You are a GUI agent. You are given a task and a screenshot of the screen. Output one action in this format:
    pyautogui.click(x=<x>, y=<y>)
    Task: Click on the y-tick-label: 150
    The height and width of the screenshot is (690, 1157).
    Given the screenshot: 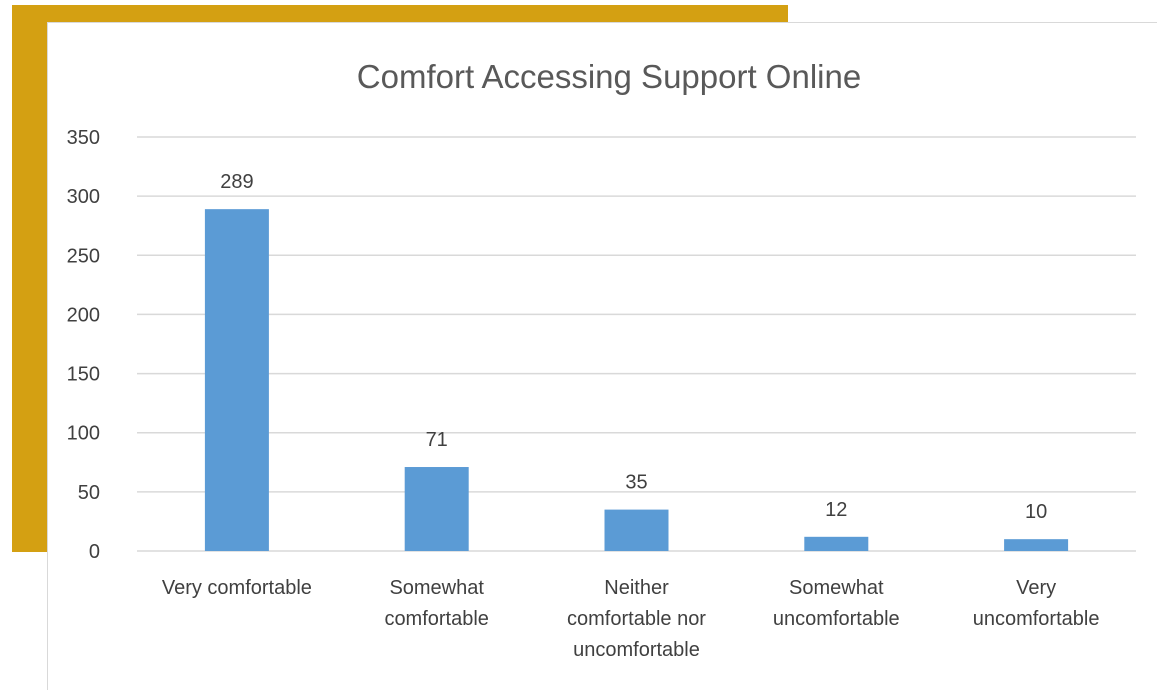 What is the action you would take?
    pyautogui.click(x=83, y=375)
    